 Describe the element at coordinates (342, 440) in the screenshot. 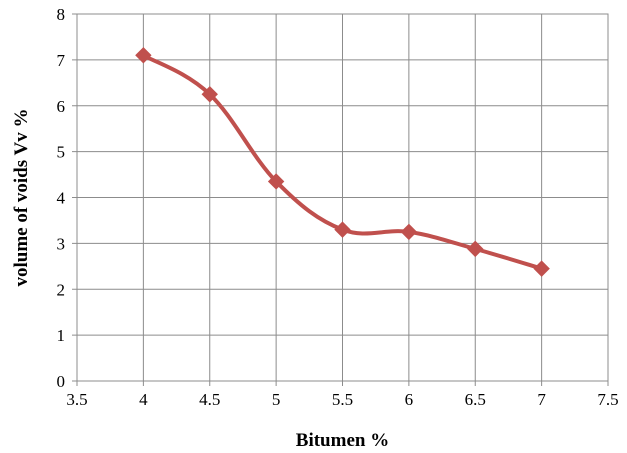

I see `x-axis-title: Bitumen %` at that location.